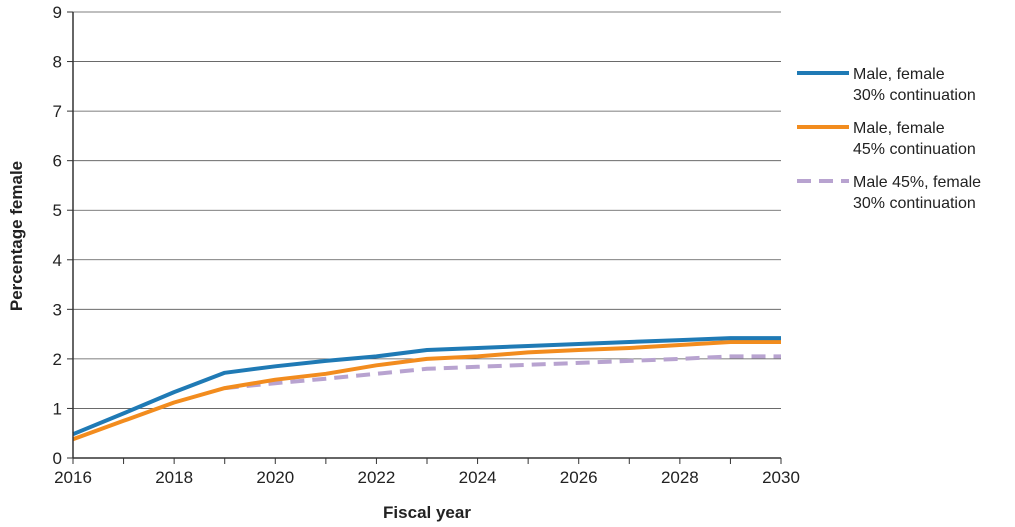 Image resolution: width=1015 pixels, height=527 pixels. I want to click on y-tick-label-6: 6, so click(57, 161).